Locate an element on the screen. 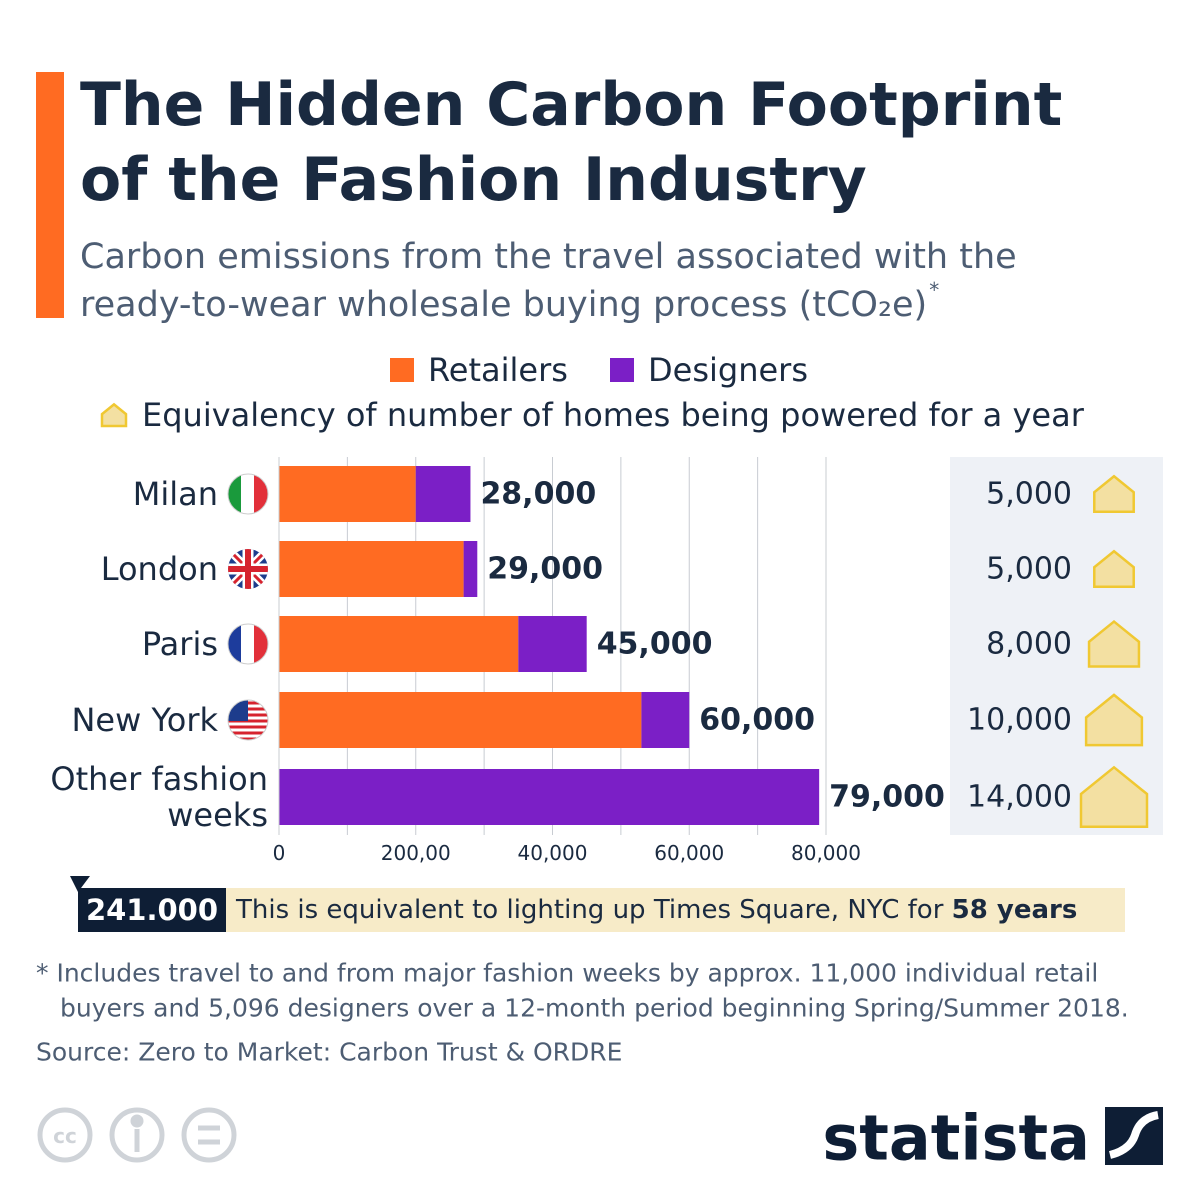 The height and width of the screenshot is (1200, 1200). callout-notch is located at coordinates (80, 884).